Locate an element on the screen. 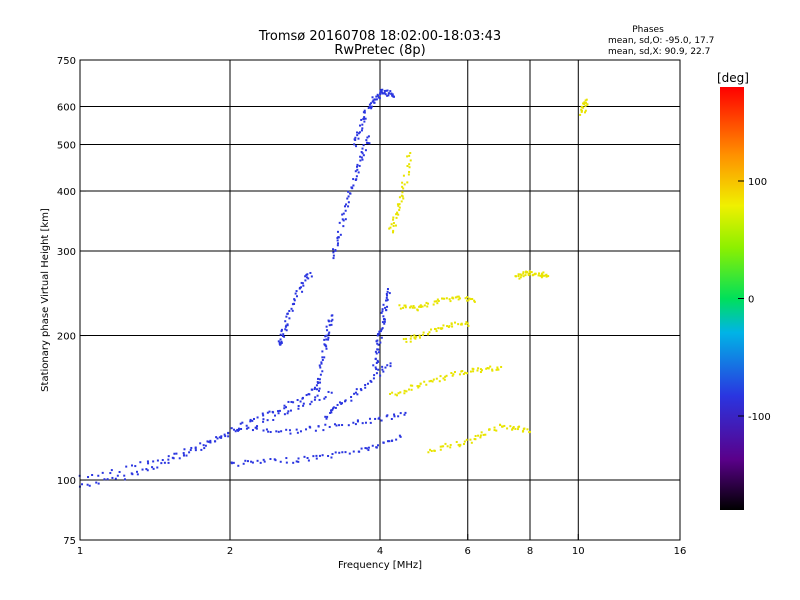  x-tick-label: 16 is located at coordinates (680, 551).